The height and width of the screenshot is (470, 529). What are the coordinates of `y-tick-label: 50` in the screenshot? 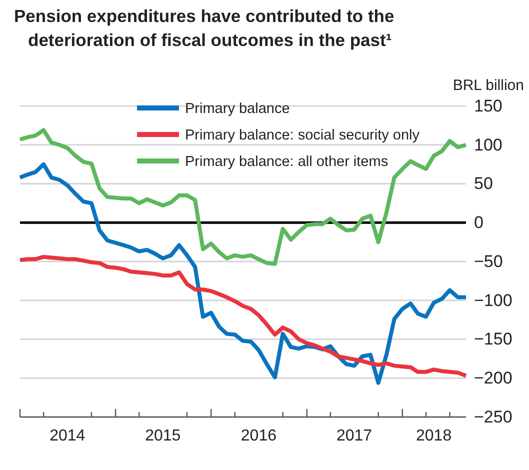 It's located at (483, 184).